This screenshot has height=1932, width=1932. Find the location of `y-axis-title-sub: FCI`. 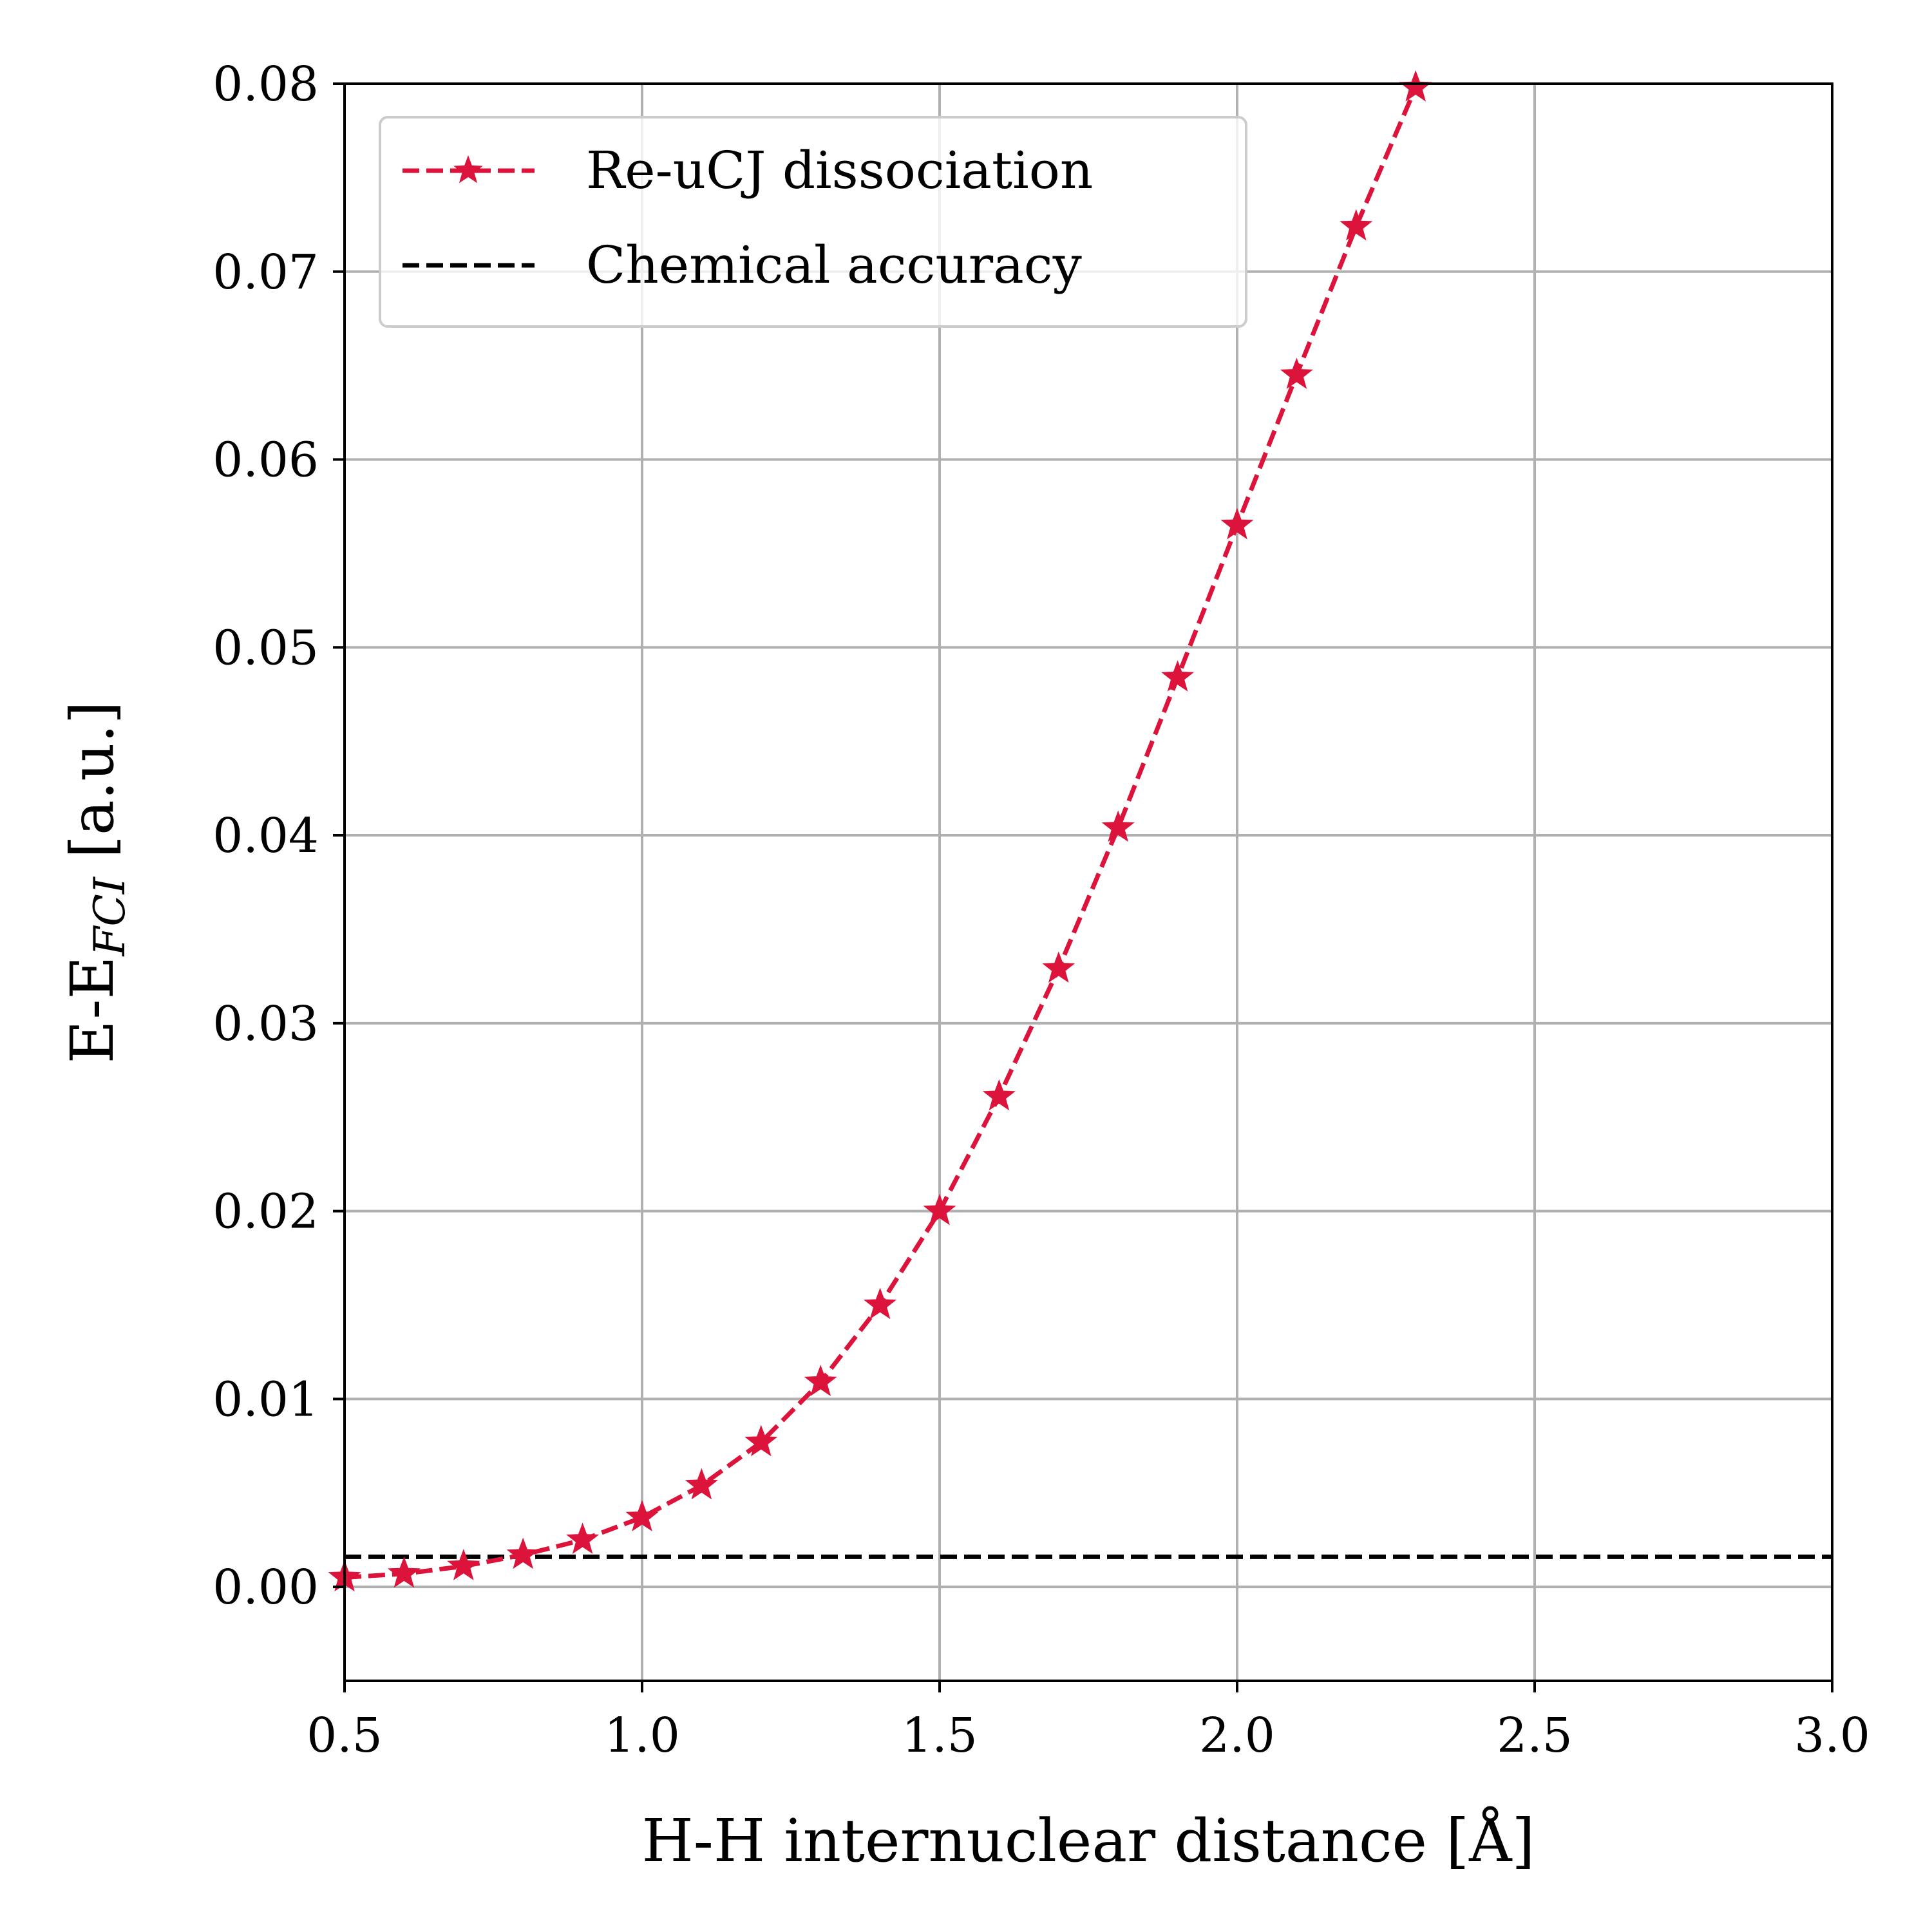

y-axis-title-sub: FCI is located at coordinates (110, 916).